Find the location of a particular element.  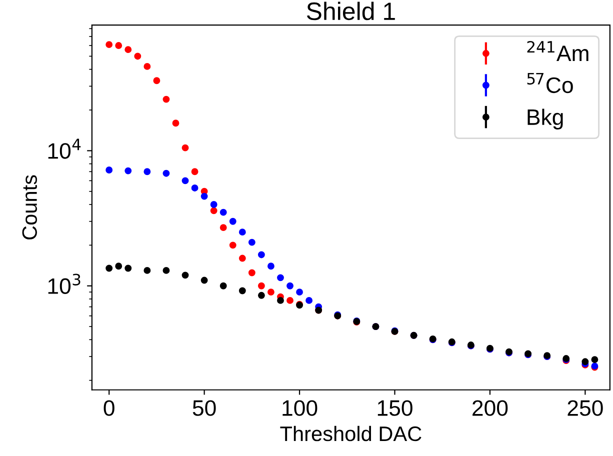

x-tick-label: 200 is located at coordinates (490, 408).